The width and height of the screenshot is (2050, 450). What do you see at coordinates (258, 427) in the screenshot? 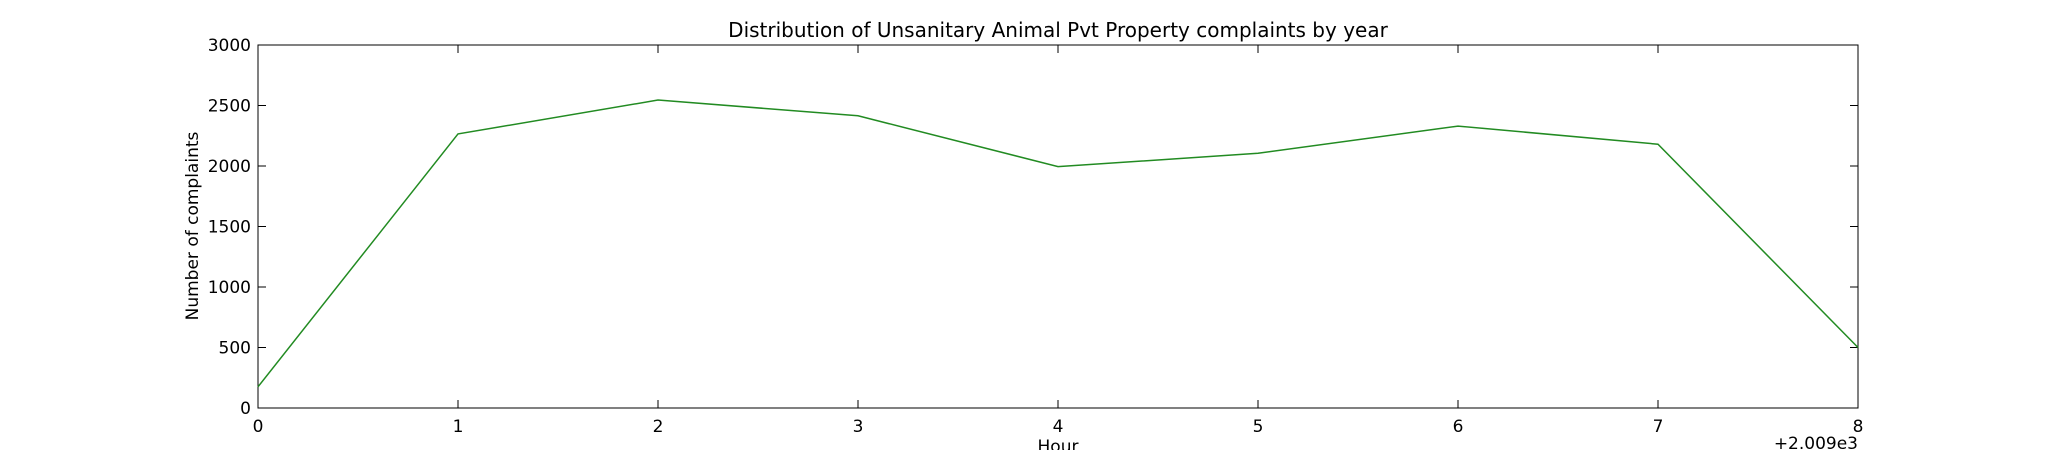
I see `x-tick-label: 0` at bounding box center [258, 427].